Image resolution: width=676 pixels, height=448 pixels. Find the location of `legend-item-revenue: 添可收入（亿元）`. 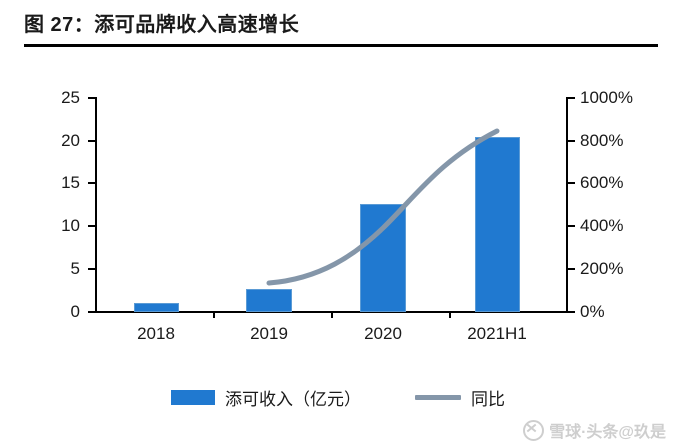

legend-item-revenue: 添可收入（亿元） is located at coordinates (266, 397).